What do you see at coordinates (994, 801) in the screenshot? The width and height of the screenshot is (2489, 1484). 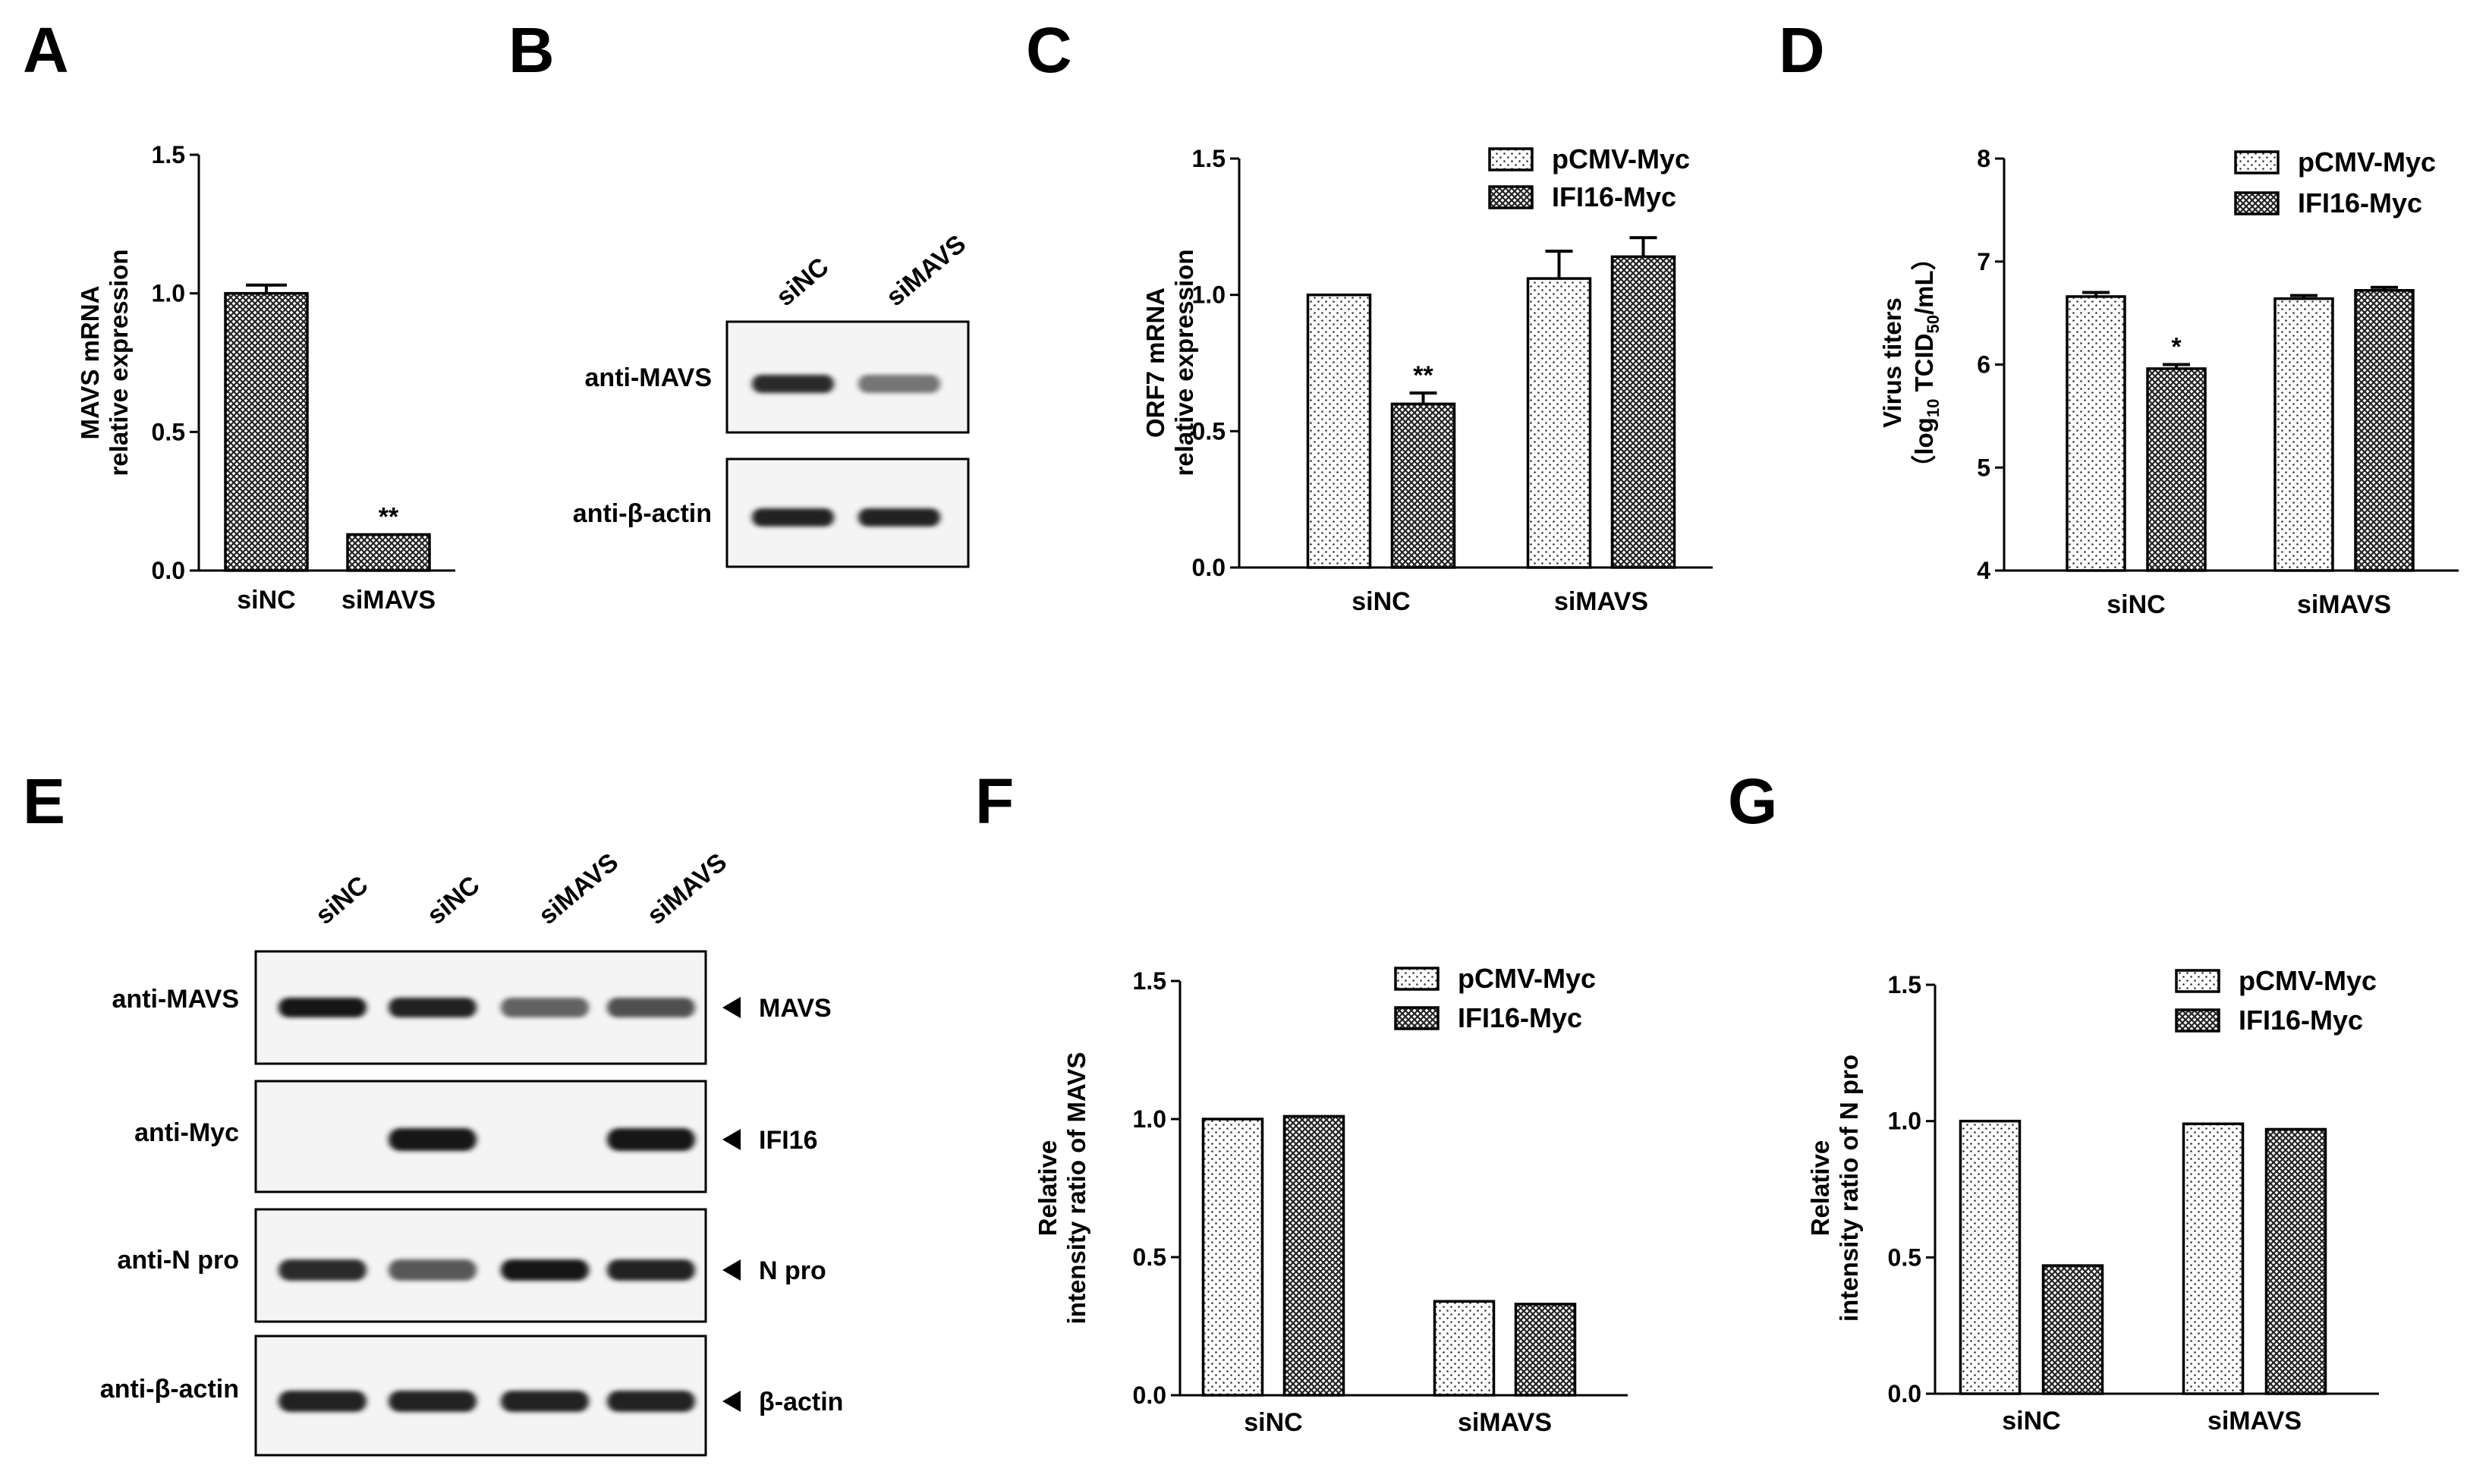 I see `panel-label-f: F` at bounding box center [994, 801].